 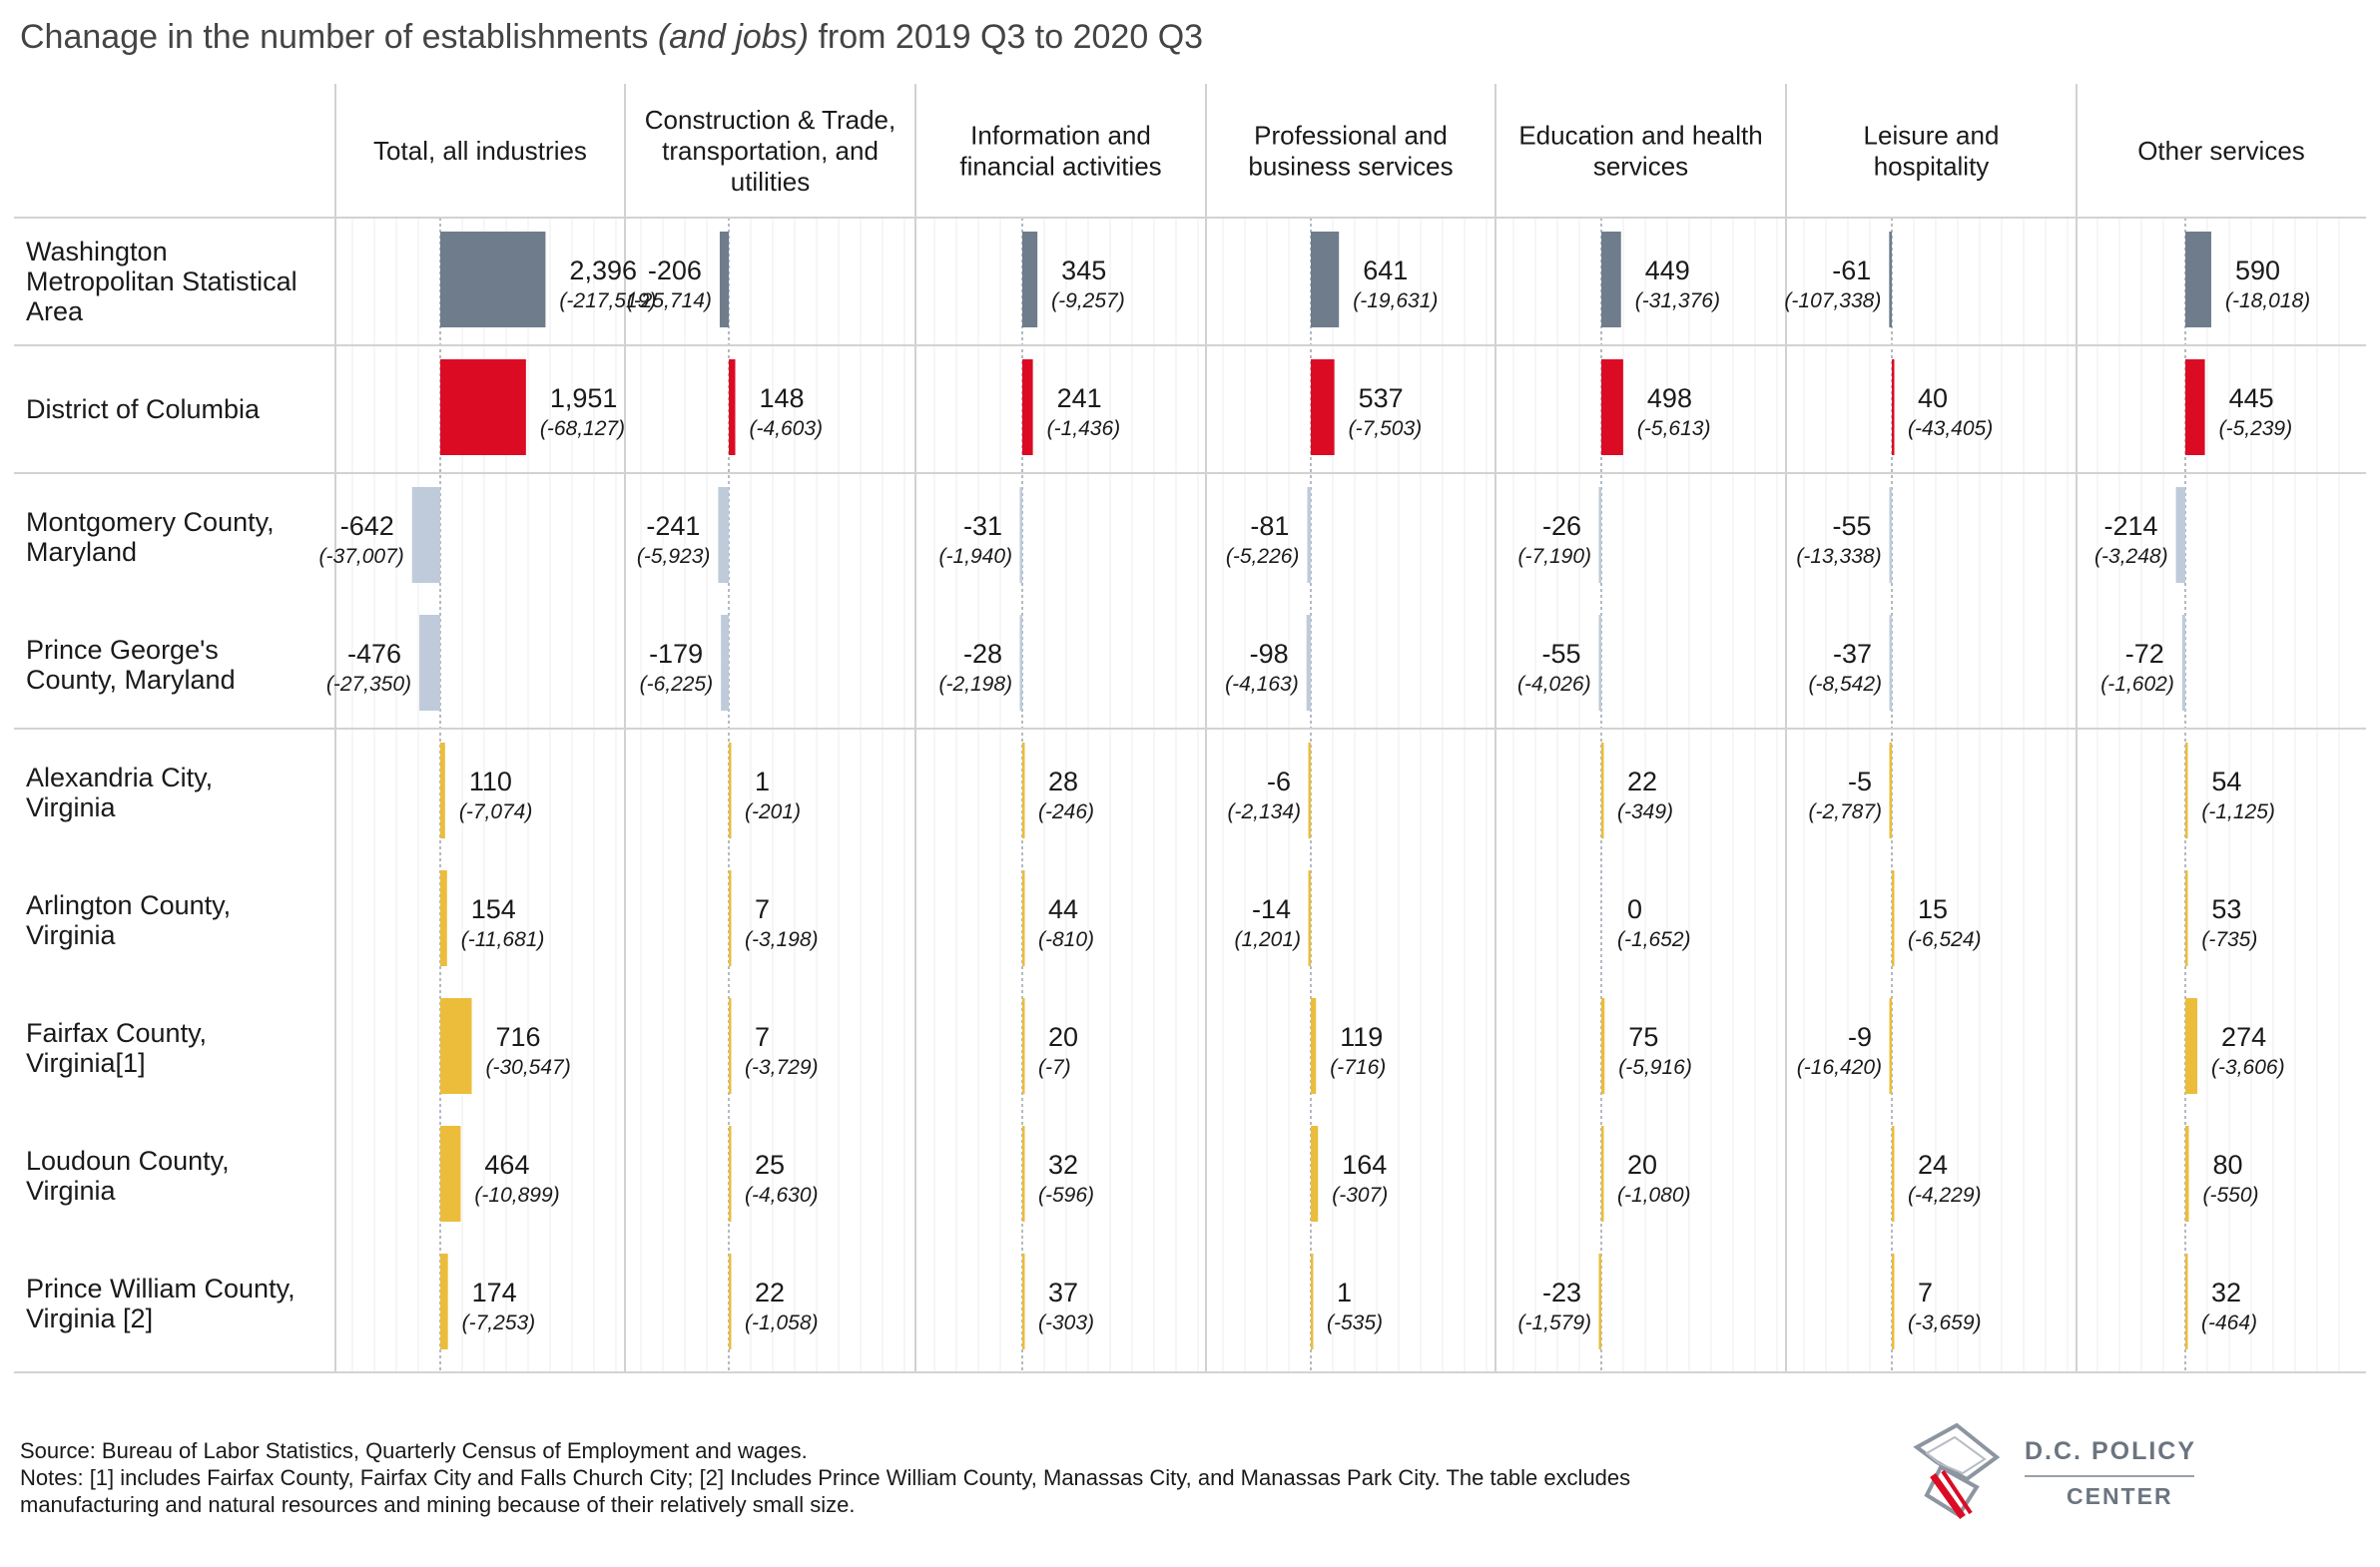 What do you see at coordinates (161, 1304) in the screenshot?
I see `row-label: Prince William County, Virginia [2]` at bounding box center [161, 1304].